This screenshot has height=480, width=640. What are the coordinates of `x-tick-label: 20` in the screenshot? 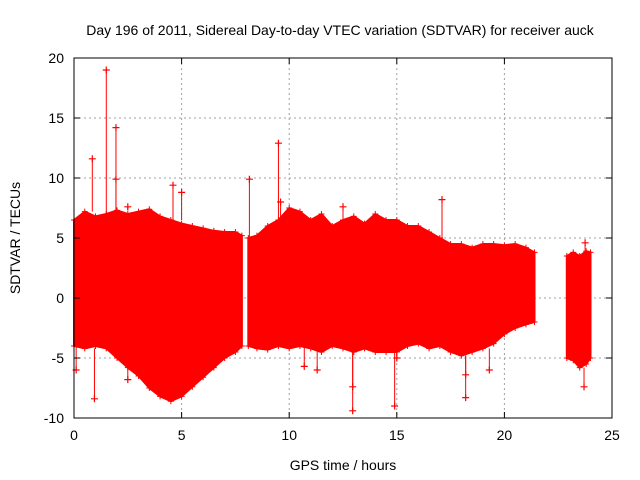 It's located at (505, 435).